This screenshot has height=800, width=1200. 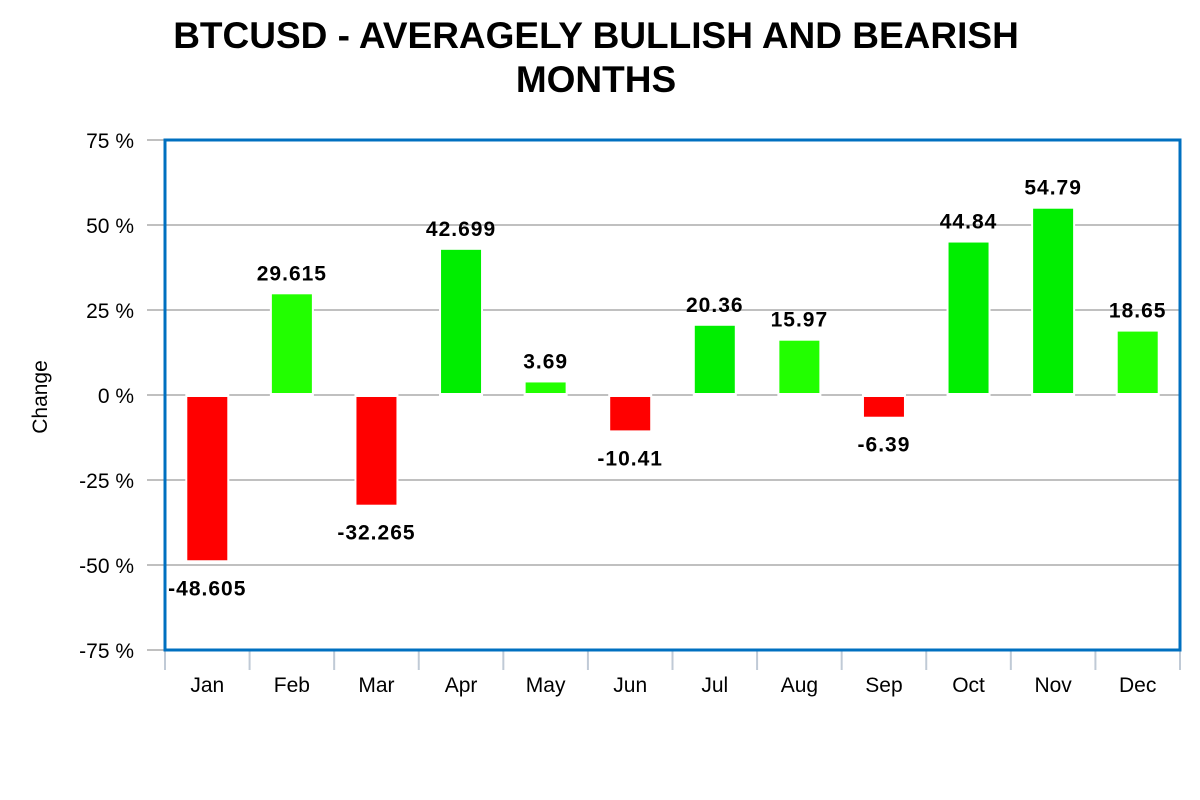 What do you see at coordinates (714, 359) in the screenshot?
I see `bar-jul` at bounding box center [714, 359].